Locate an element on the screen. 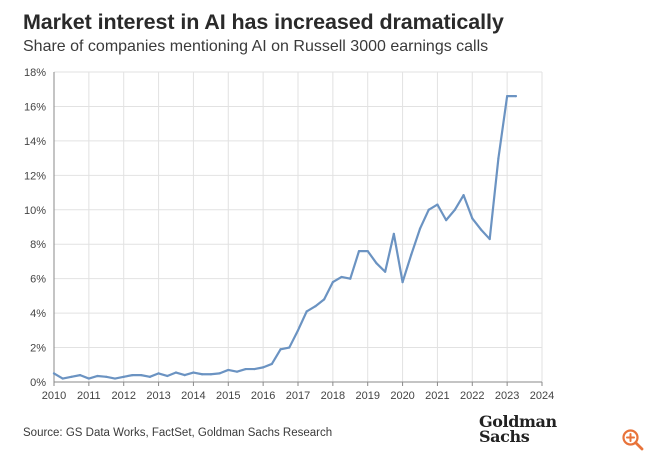  y-tick-label: 6% is located at coordinates (38, 280).